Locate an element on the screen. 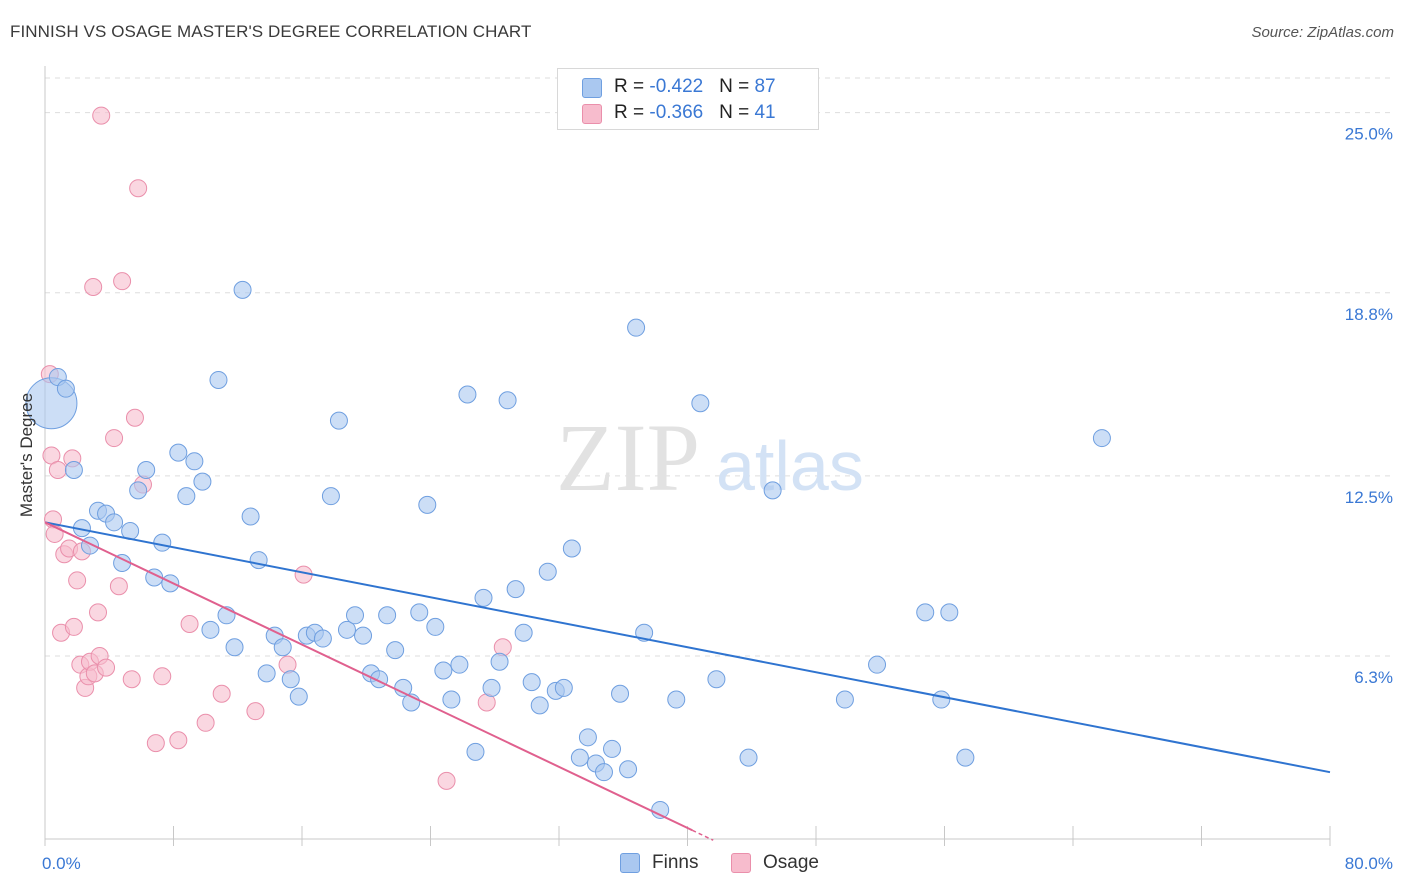  x-tick-label: 80.0% is located at coordinates (1369, 863).